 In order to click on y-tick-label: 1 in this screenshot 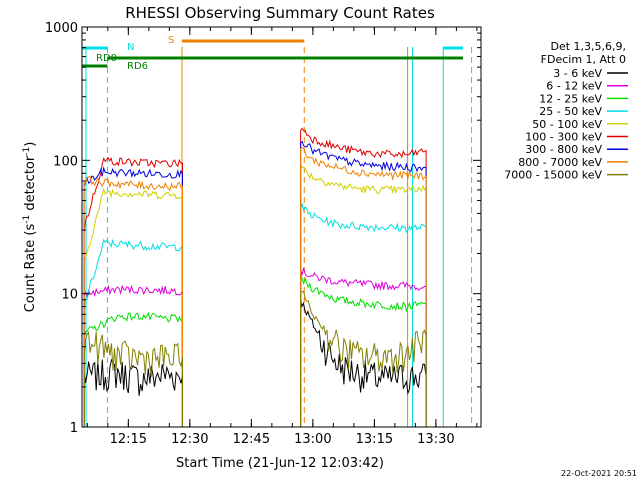, I will do `click(74, 428)`.